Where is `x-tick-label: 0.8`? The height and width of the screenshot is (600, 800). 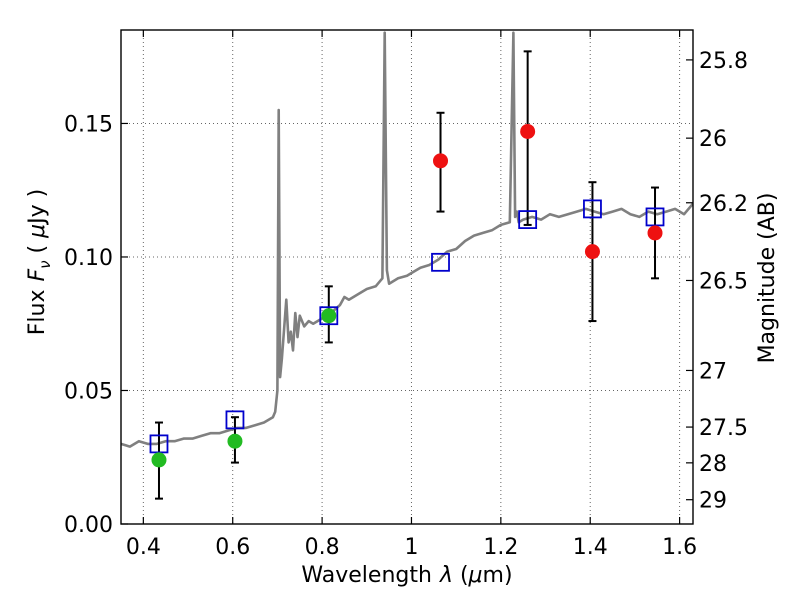 x-tick-label: 0.8 is located at coordinates (322, 547).